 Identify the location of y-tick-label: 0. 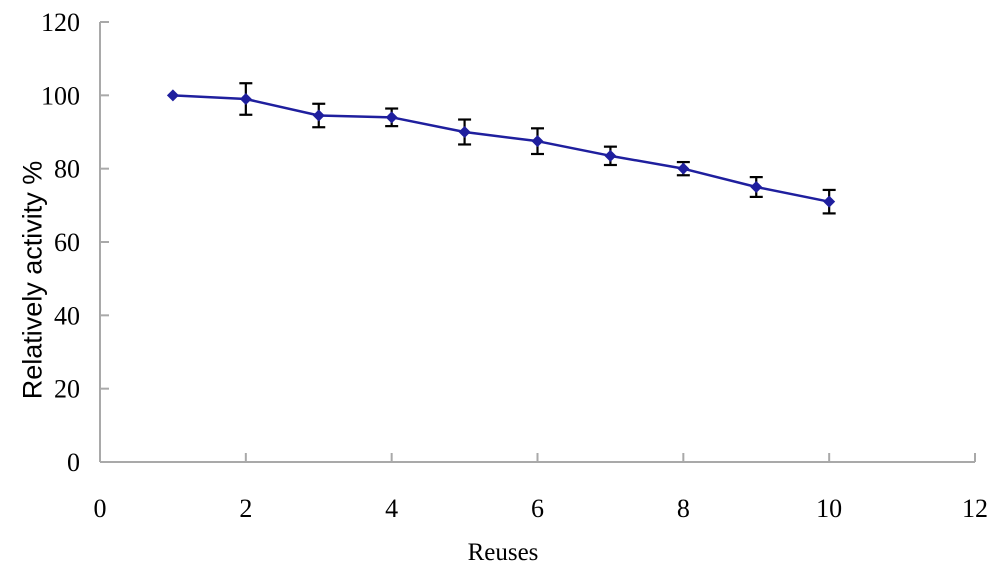
(73, 462).